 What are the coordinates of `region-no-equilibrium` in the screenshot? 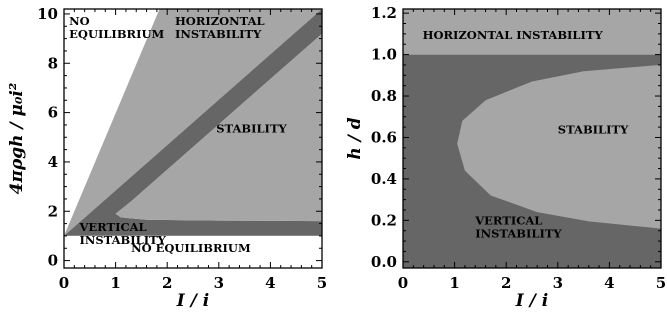 It's located at (193, 251).